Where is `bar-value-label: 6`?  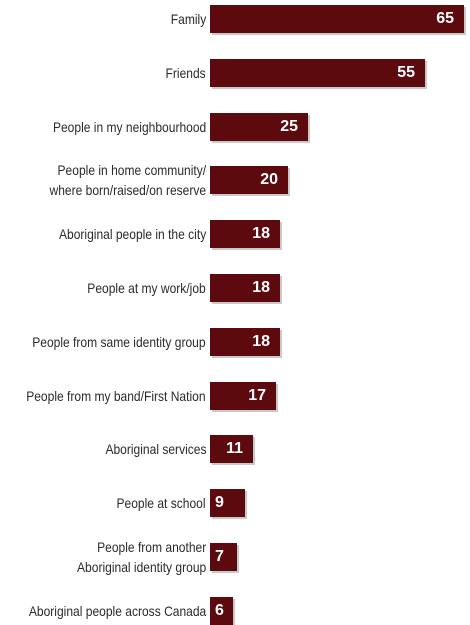 bar-value-label: 6 is located at coordinates (219, 610).